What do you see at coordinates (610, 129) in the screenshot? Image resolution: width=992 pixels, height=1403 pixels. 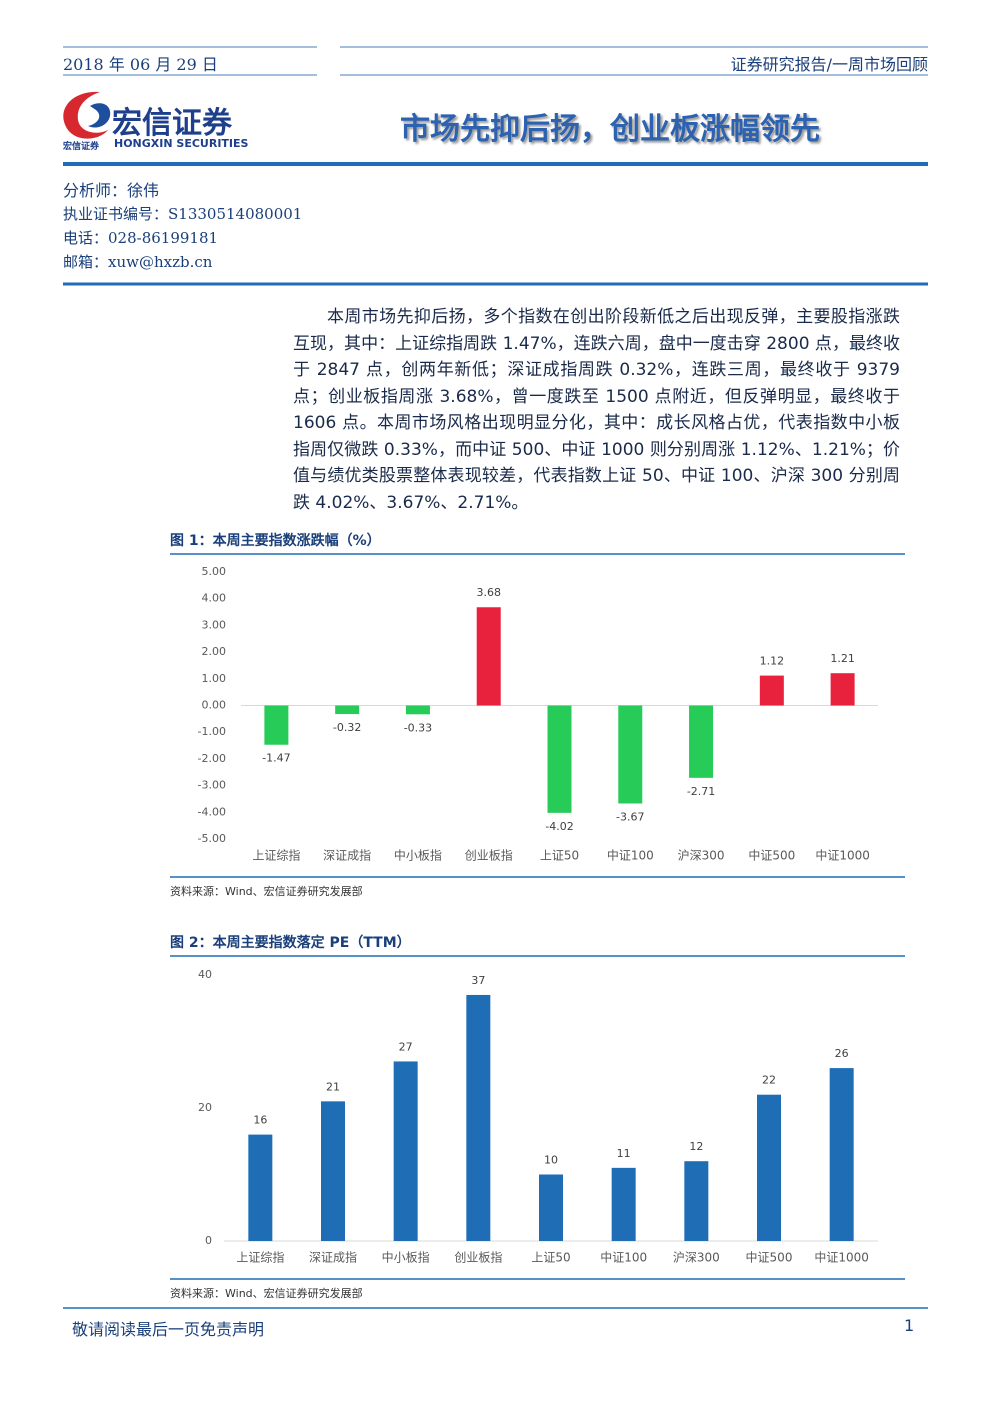 I see `report-title: 市场先抑后扬，创业板涨幅领先` at bounding box center [610, 129].